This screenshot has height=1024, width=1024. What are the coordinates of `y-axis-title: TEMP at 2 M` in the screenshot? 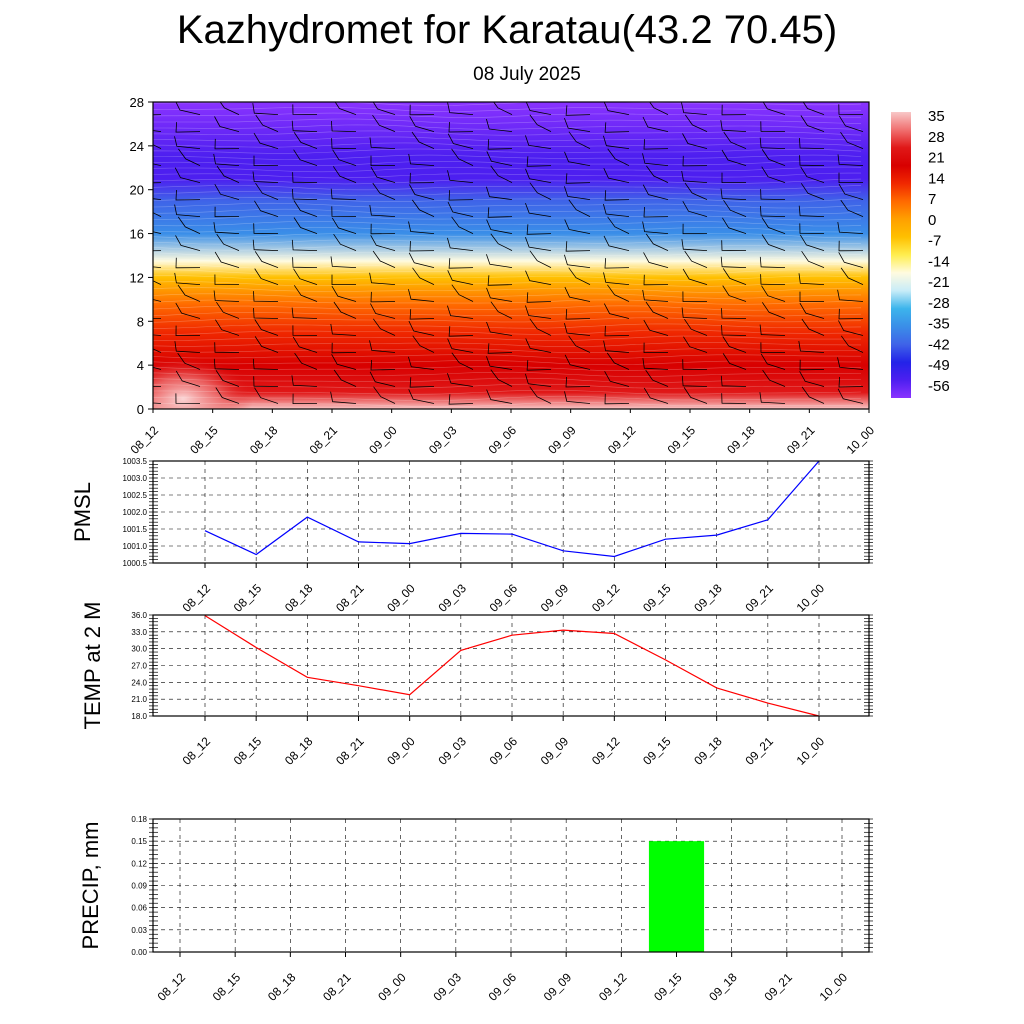 It's located at (92, 666).